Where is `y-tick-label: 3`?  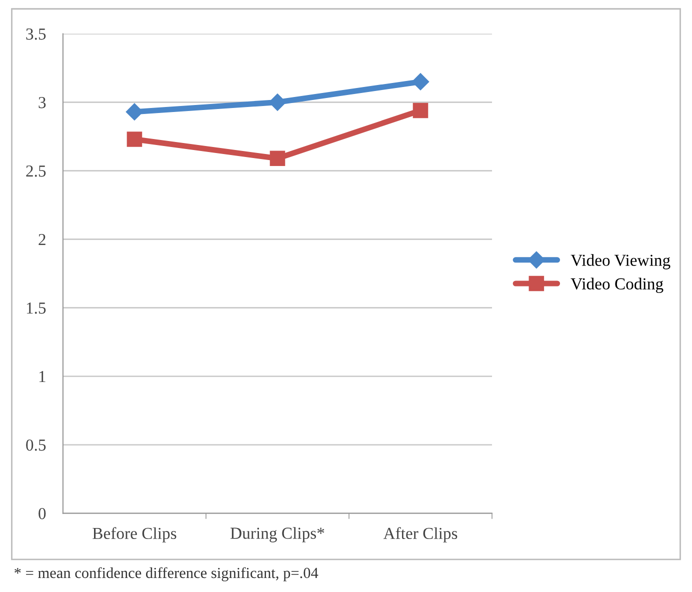
y-tick-label: 3 is located at coordinates (42, 102).